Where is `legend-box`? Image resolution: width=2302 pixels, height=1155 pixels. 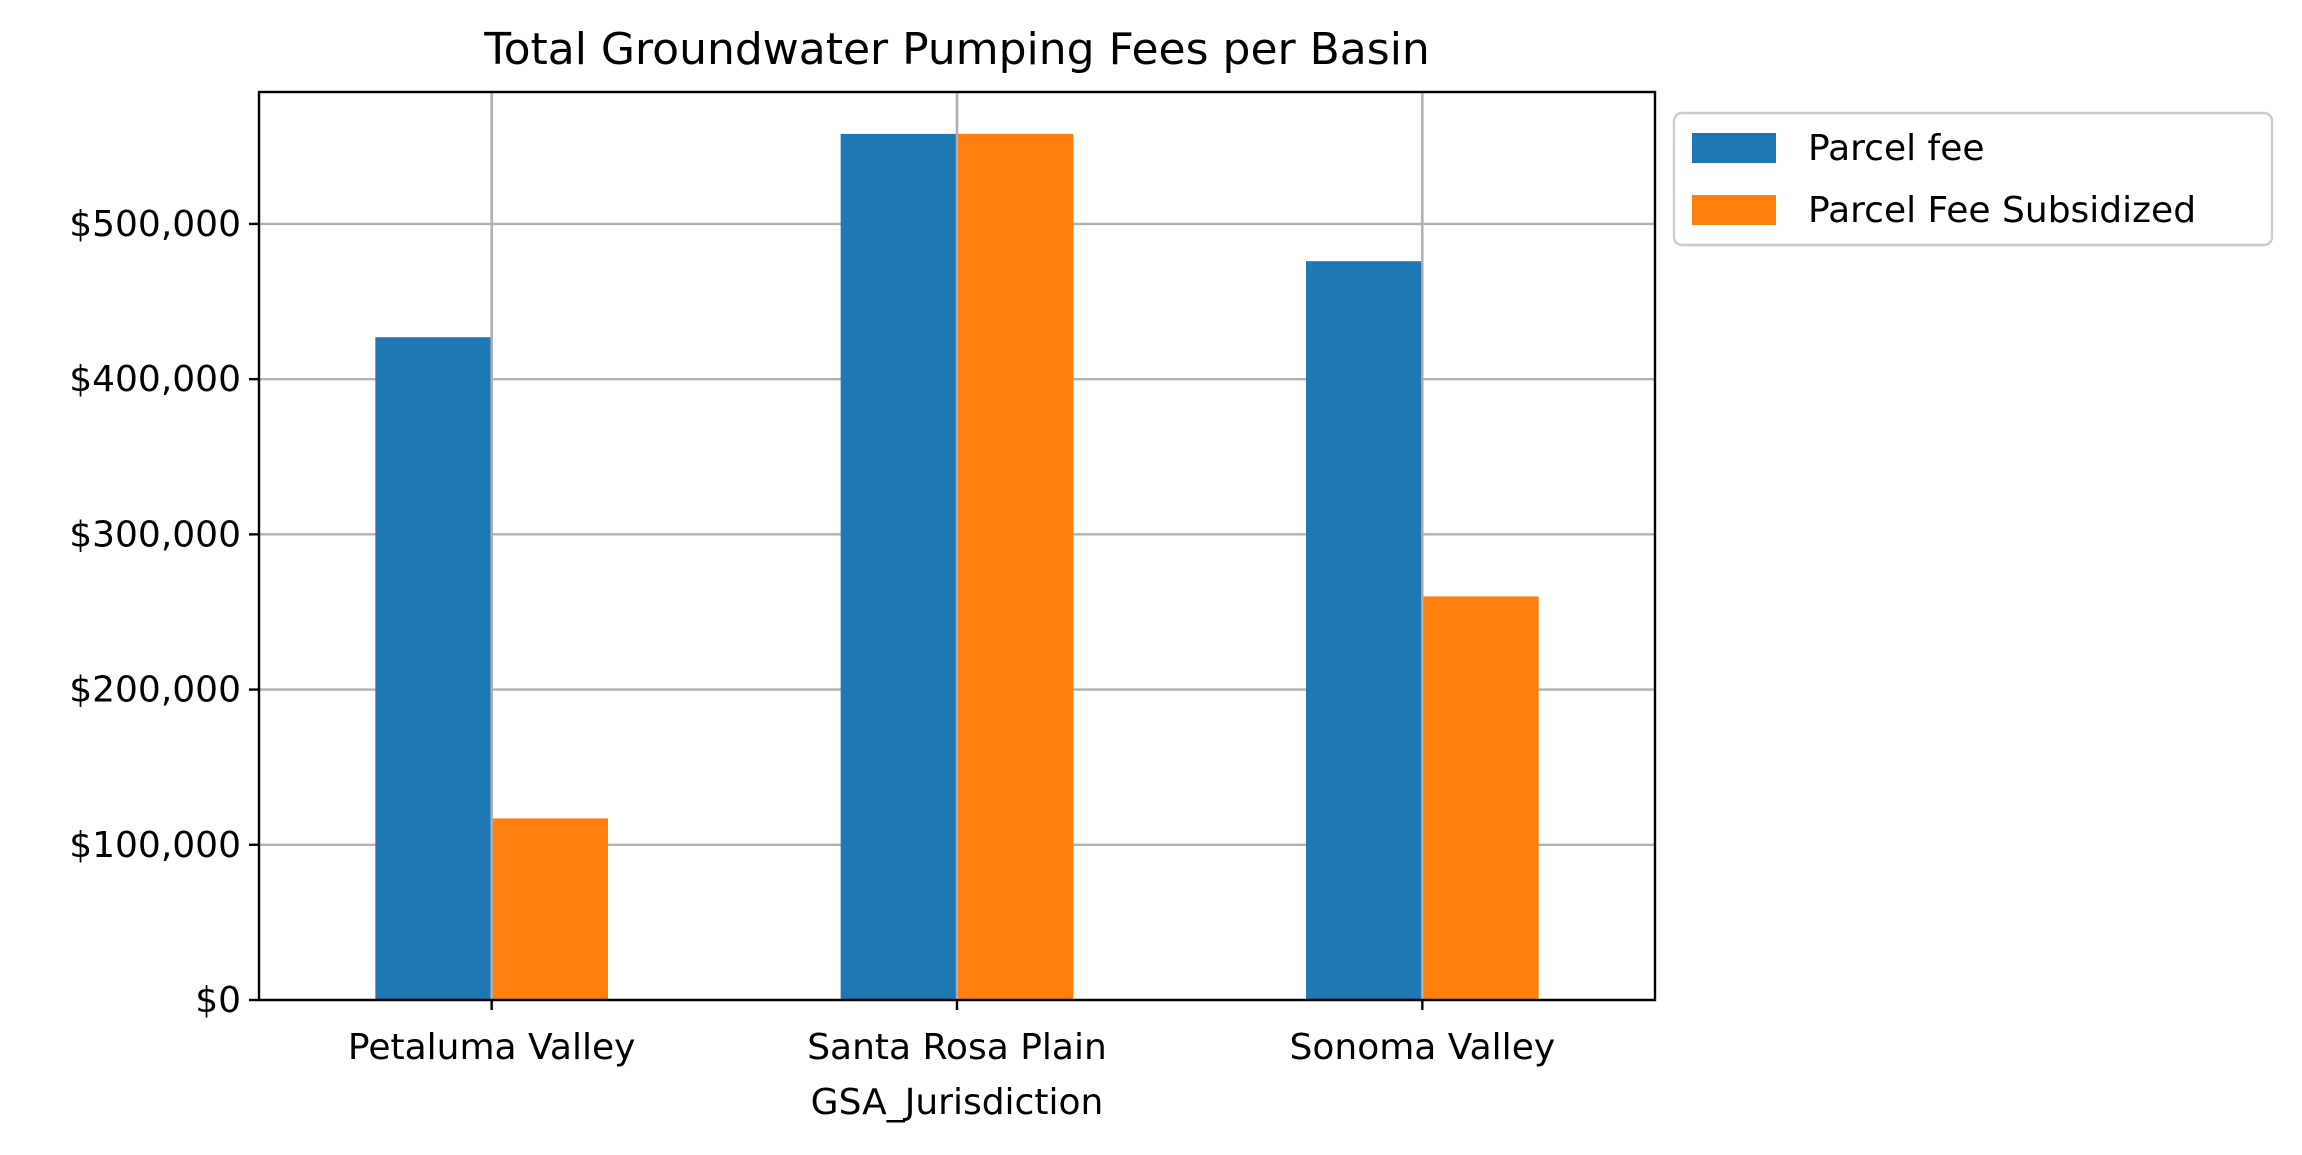
legend-box is located at coordinates (1973, 179).